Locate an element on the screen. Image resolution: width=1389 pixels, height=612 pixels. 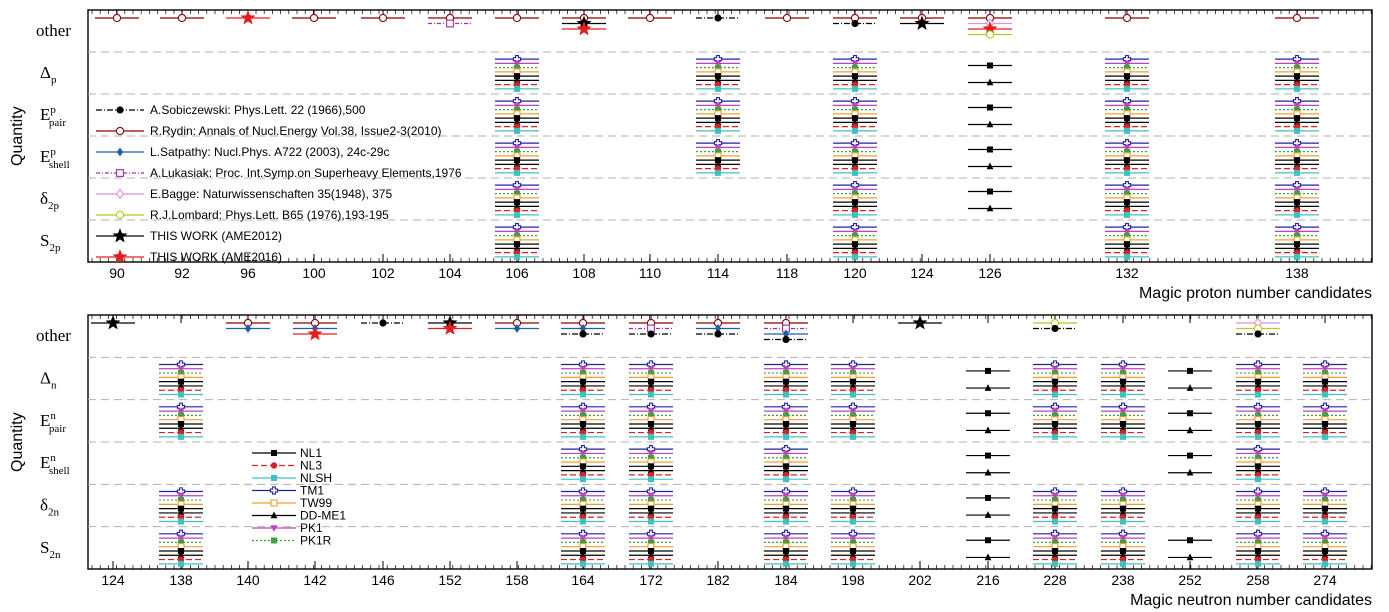
quantity-label: other is located at coordinates (53, 335).